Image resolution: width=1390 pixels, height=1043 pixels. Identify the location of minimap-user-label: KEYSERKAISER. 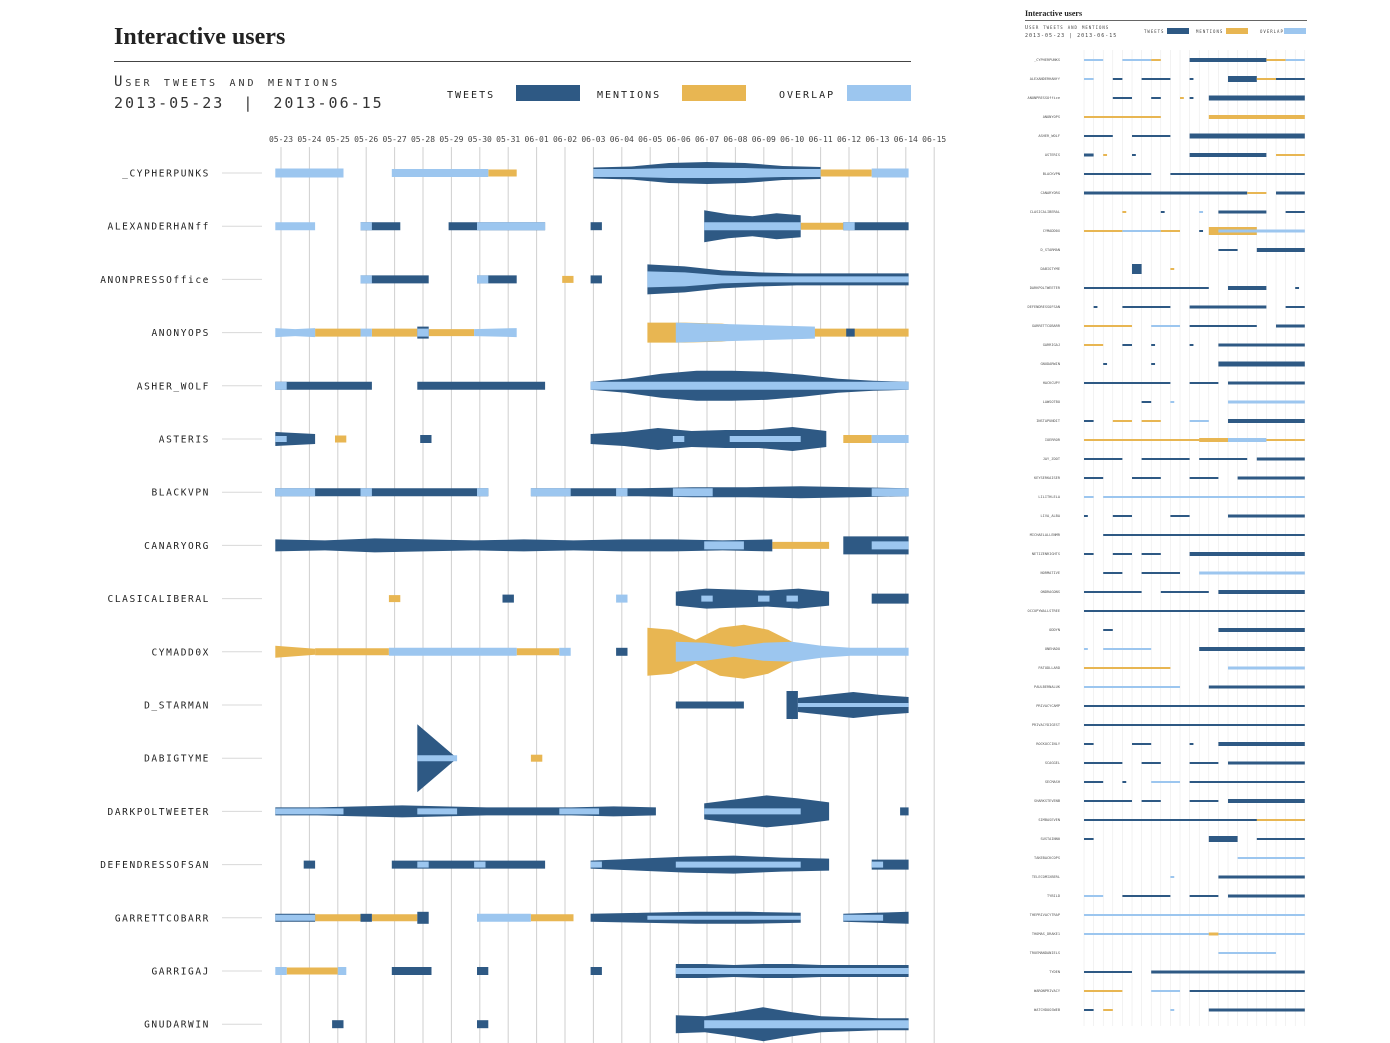
(1047, 478).